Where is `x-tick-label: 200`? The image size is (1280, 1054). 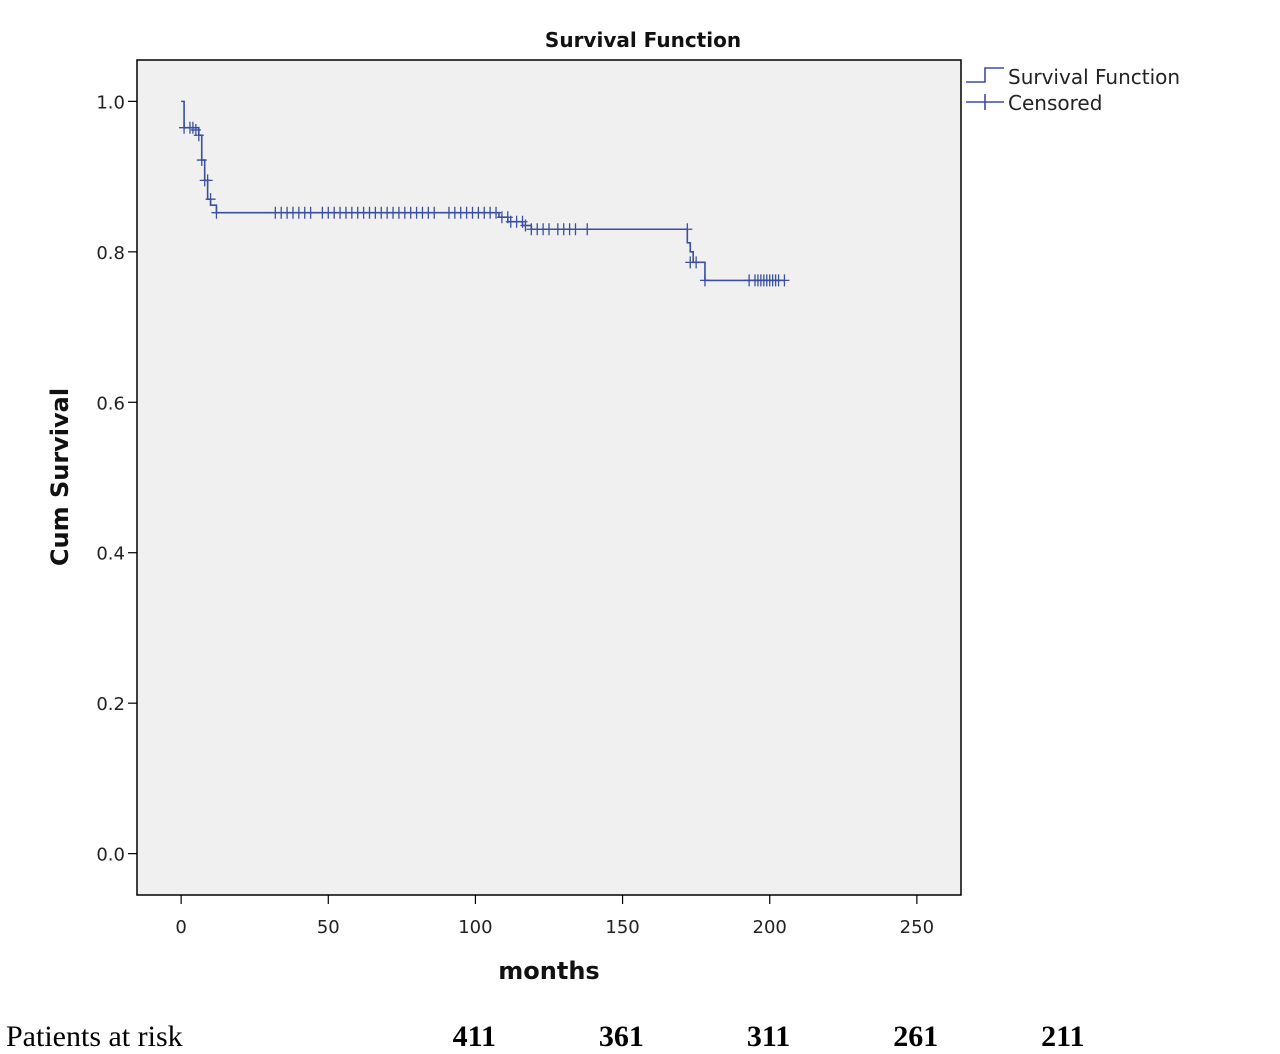
x-tick-label: 200 is located at coordinates (770, 927).